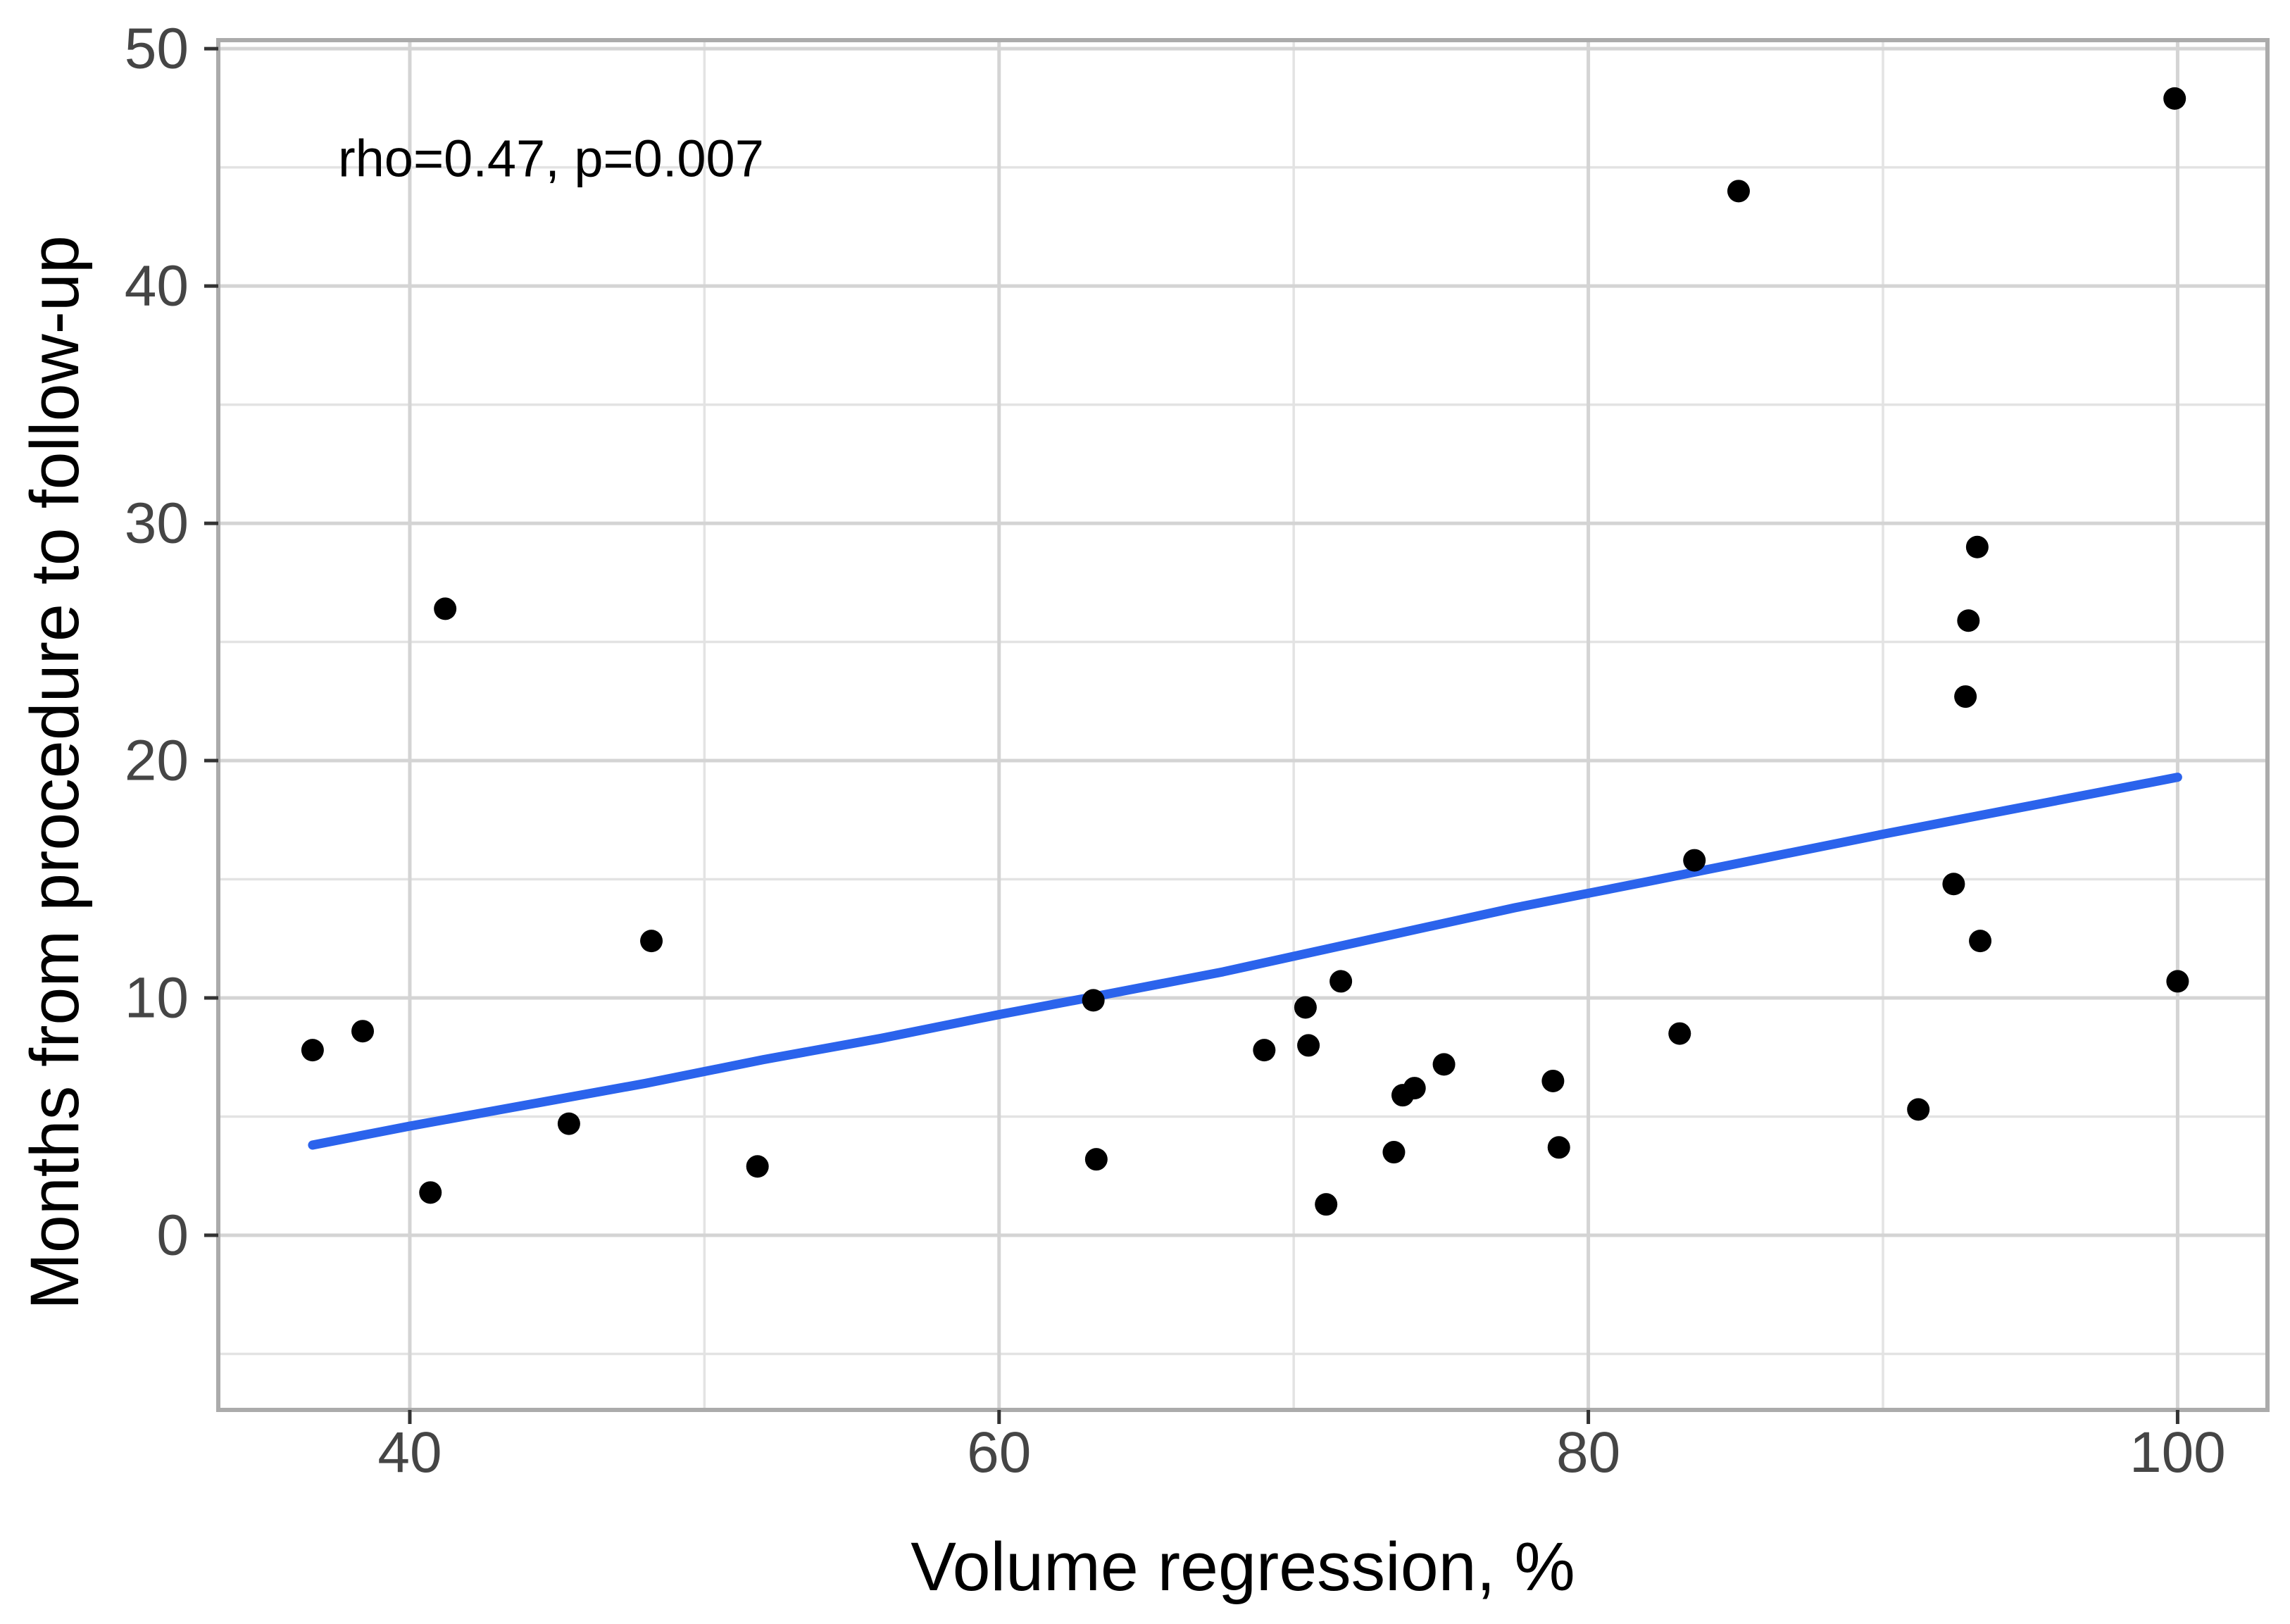  I want to click on x-axis-title: Volume regression, %, so click(1243, 1566).